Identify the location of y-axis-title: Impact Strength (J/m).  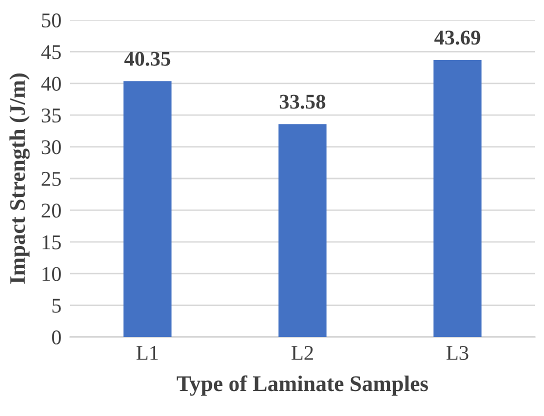
(19, 179).